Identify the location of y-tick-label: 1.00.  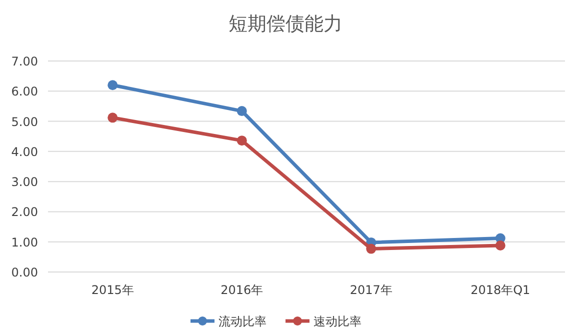
(24, 242).